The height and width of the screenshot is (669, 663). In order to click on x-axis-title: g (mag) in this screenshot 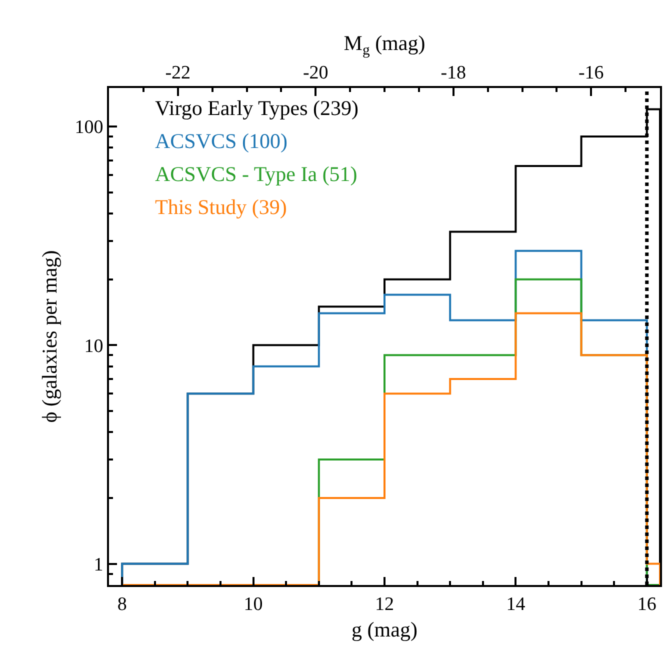, I will do `click(385, 630)`.